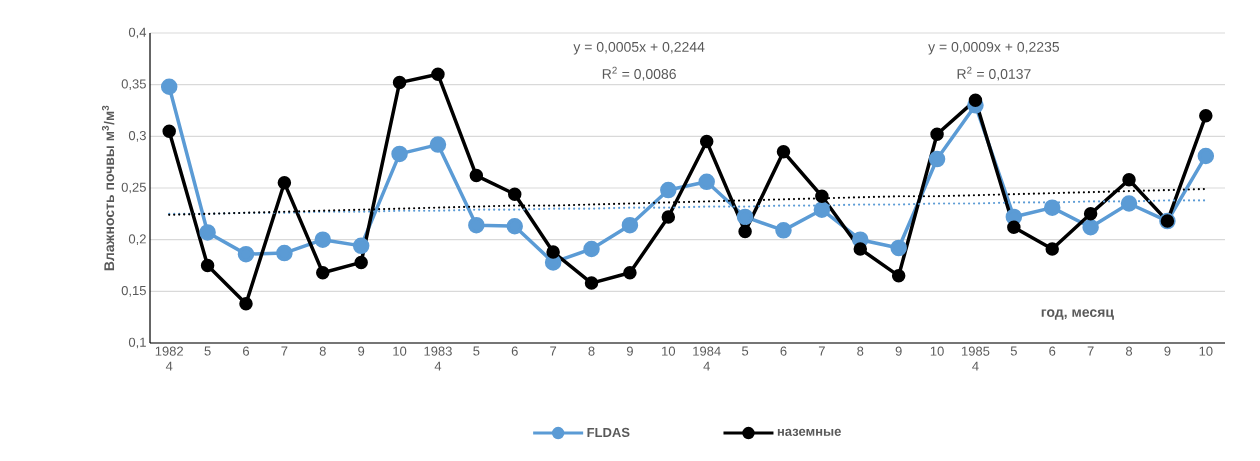 The image size is (1260, 461). Describe the element at coordinates (707, 358) in the screenshot. I see `x-tick-label: 1984 4` at that location.